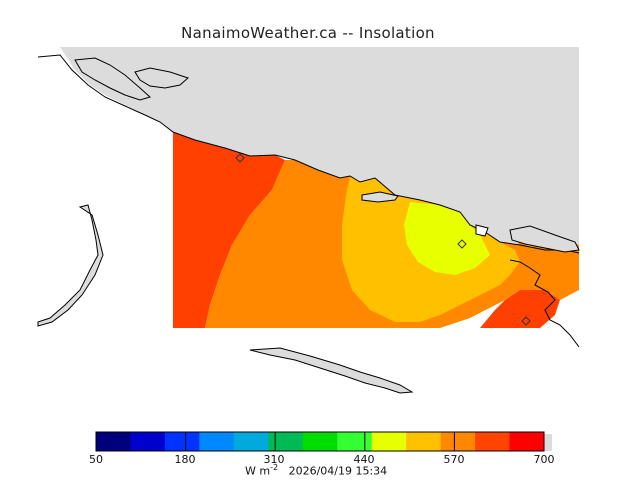 This screenshot has width=640, height=480. What do you see at coordinates (96, 459) in the screenshot?
I see `colorbar-tick-label: 50` at bounding box center [96, 459].